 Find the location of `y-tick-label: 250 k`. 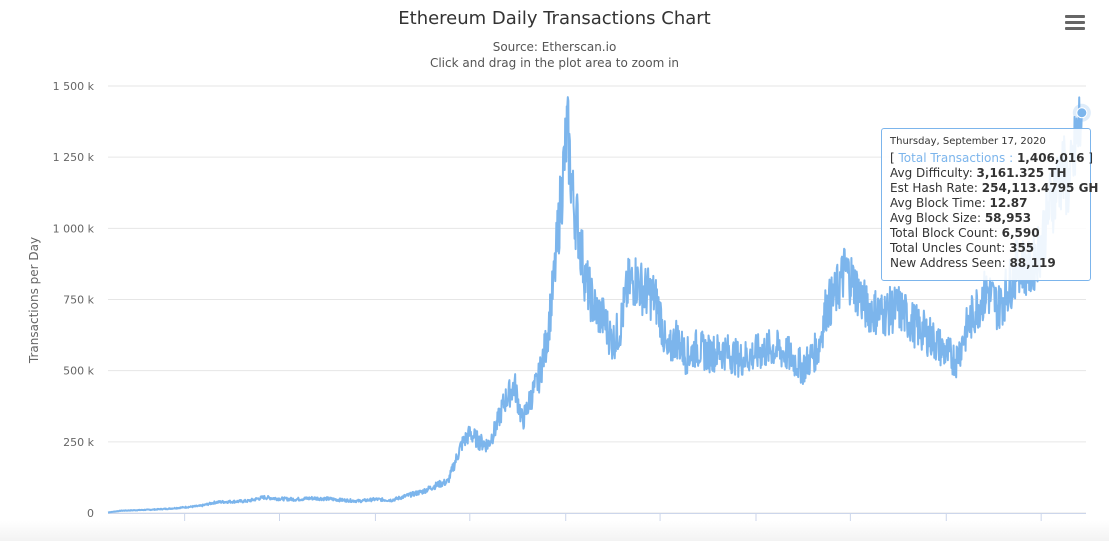

y-tick-label: 250 k is located at coordinates (78, 442).